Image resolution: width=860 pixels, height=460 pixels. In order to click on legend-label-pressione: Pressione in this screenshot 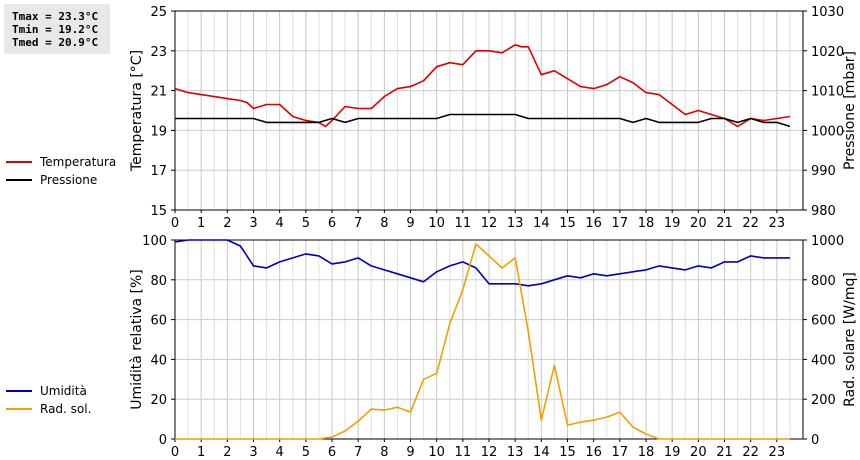, I will do `click(69, 180)`.